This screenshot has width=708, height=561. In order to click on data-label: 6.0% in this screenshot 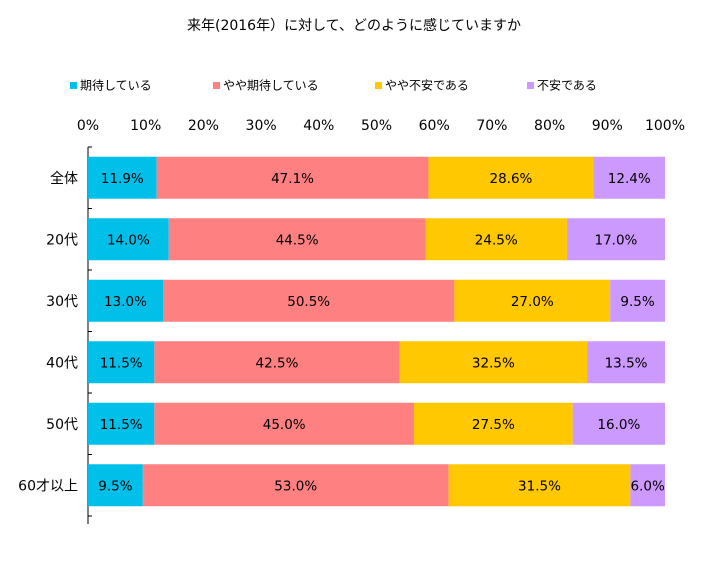, I will do `click(648, 486)`.